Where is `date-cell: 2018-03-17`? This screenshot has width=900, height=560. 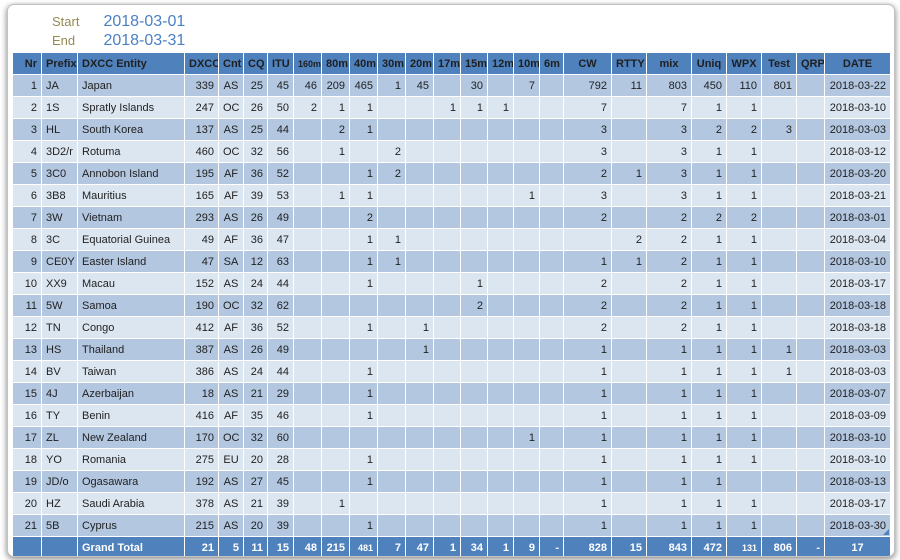
date-cell: 2018-03-17 is located at coordinates (857, 503).